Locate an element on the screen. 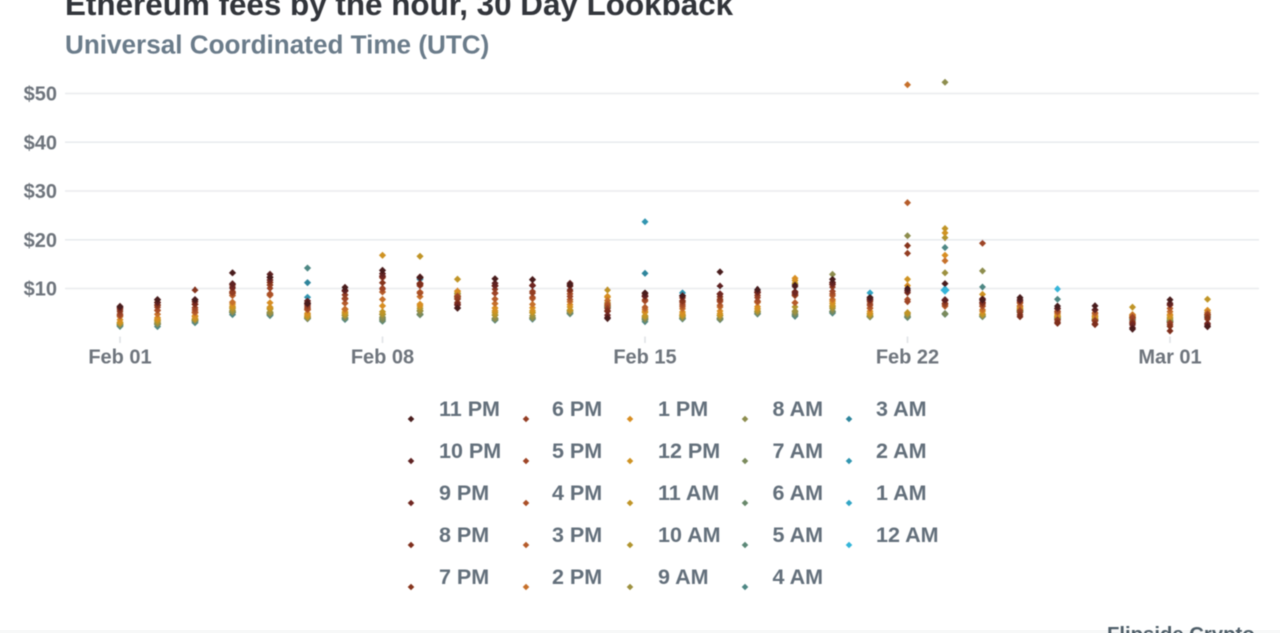  svg-text: 3 AM is located at coordinates (901, 409).